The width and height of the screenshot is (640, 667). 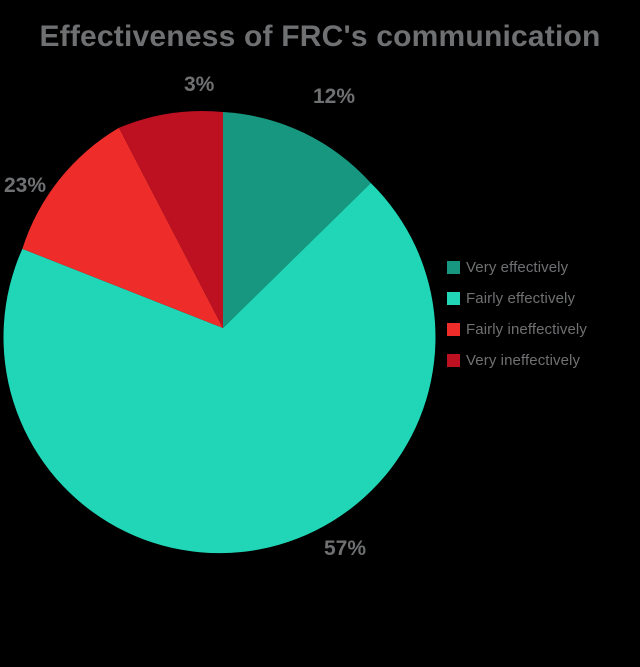 I want to click on legend-label-fairly-effectively: Fairly effectively, so click(x=521, y=298).